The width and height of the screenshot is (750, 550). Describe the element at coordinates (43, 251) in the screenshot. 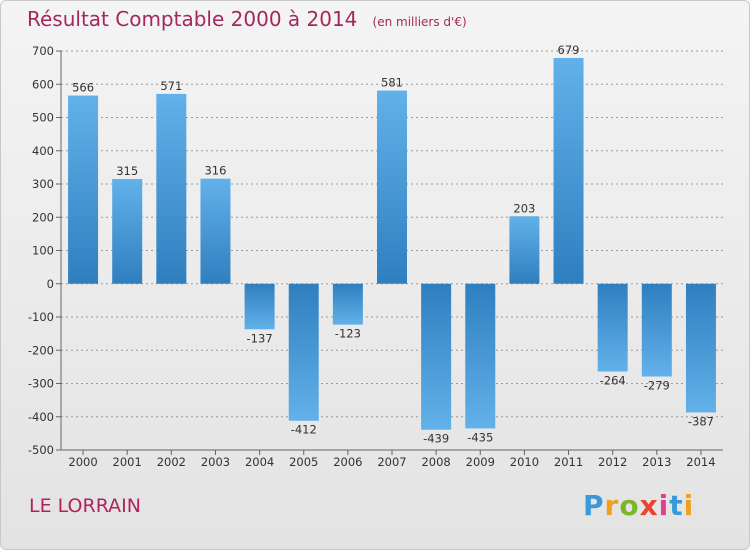

I see `y-tick-label: 100` at that location.